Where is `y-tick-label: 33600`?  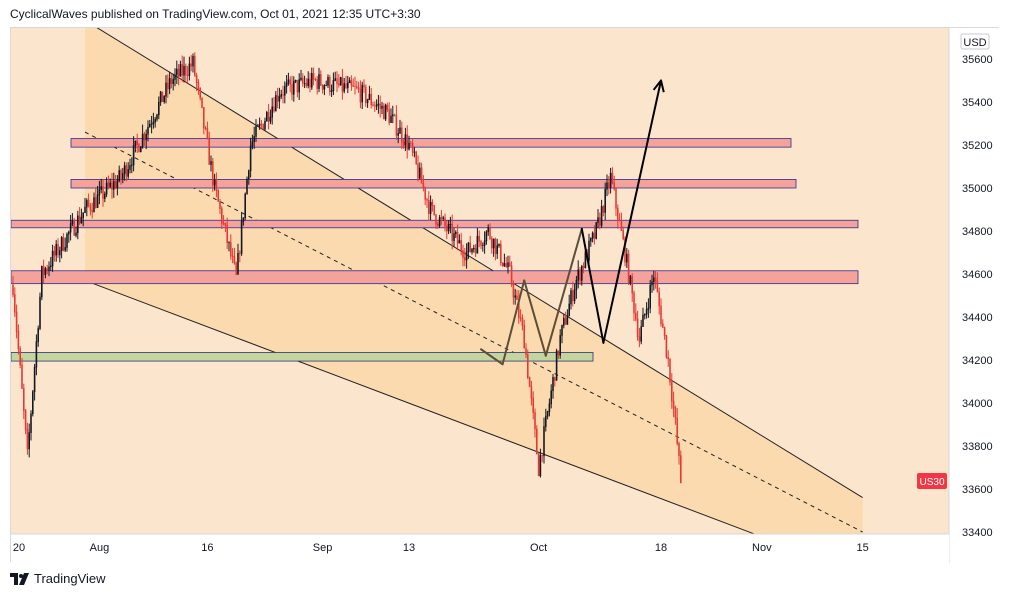 y-tick-label: 33600 is located at coordinates (977, 490).